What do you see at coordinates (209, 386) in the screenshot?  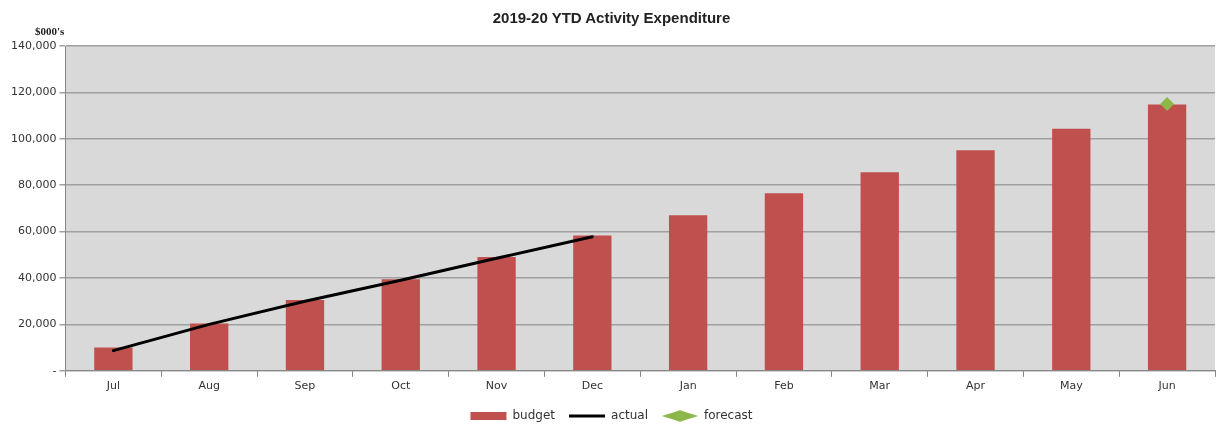 I see `x-tick-label: Aug` at bounding box center [209, 386].